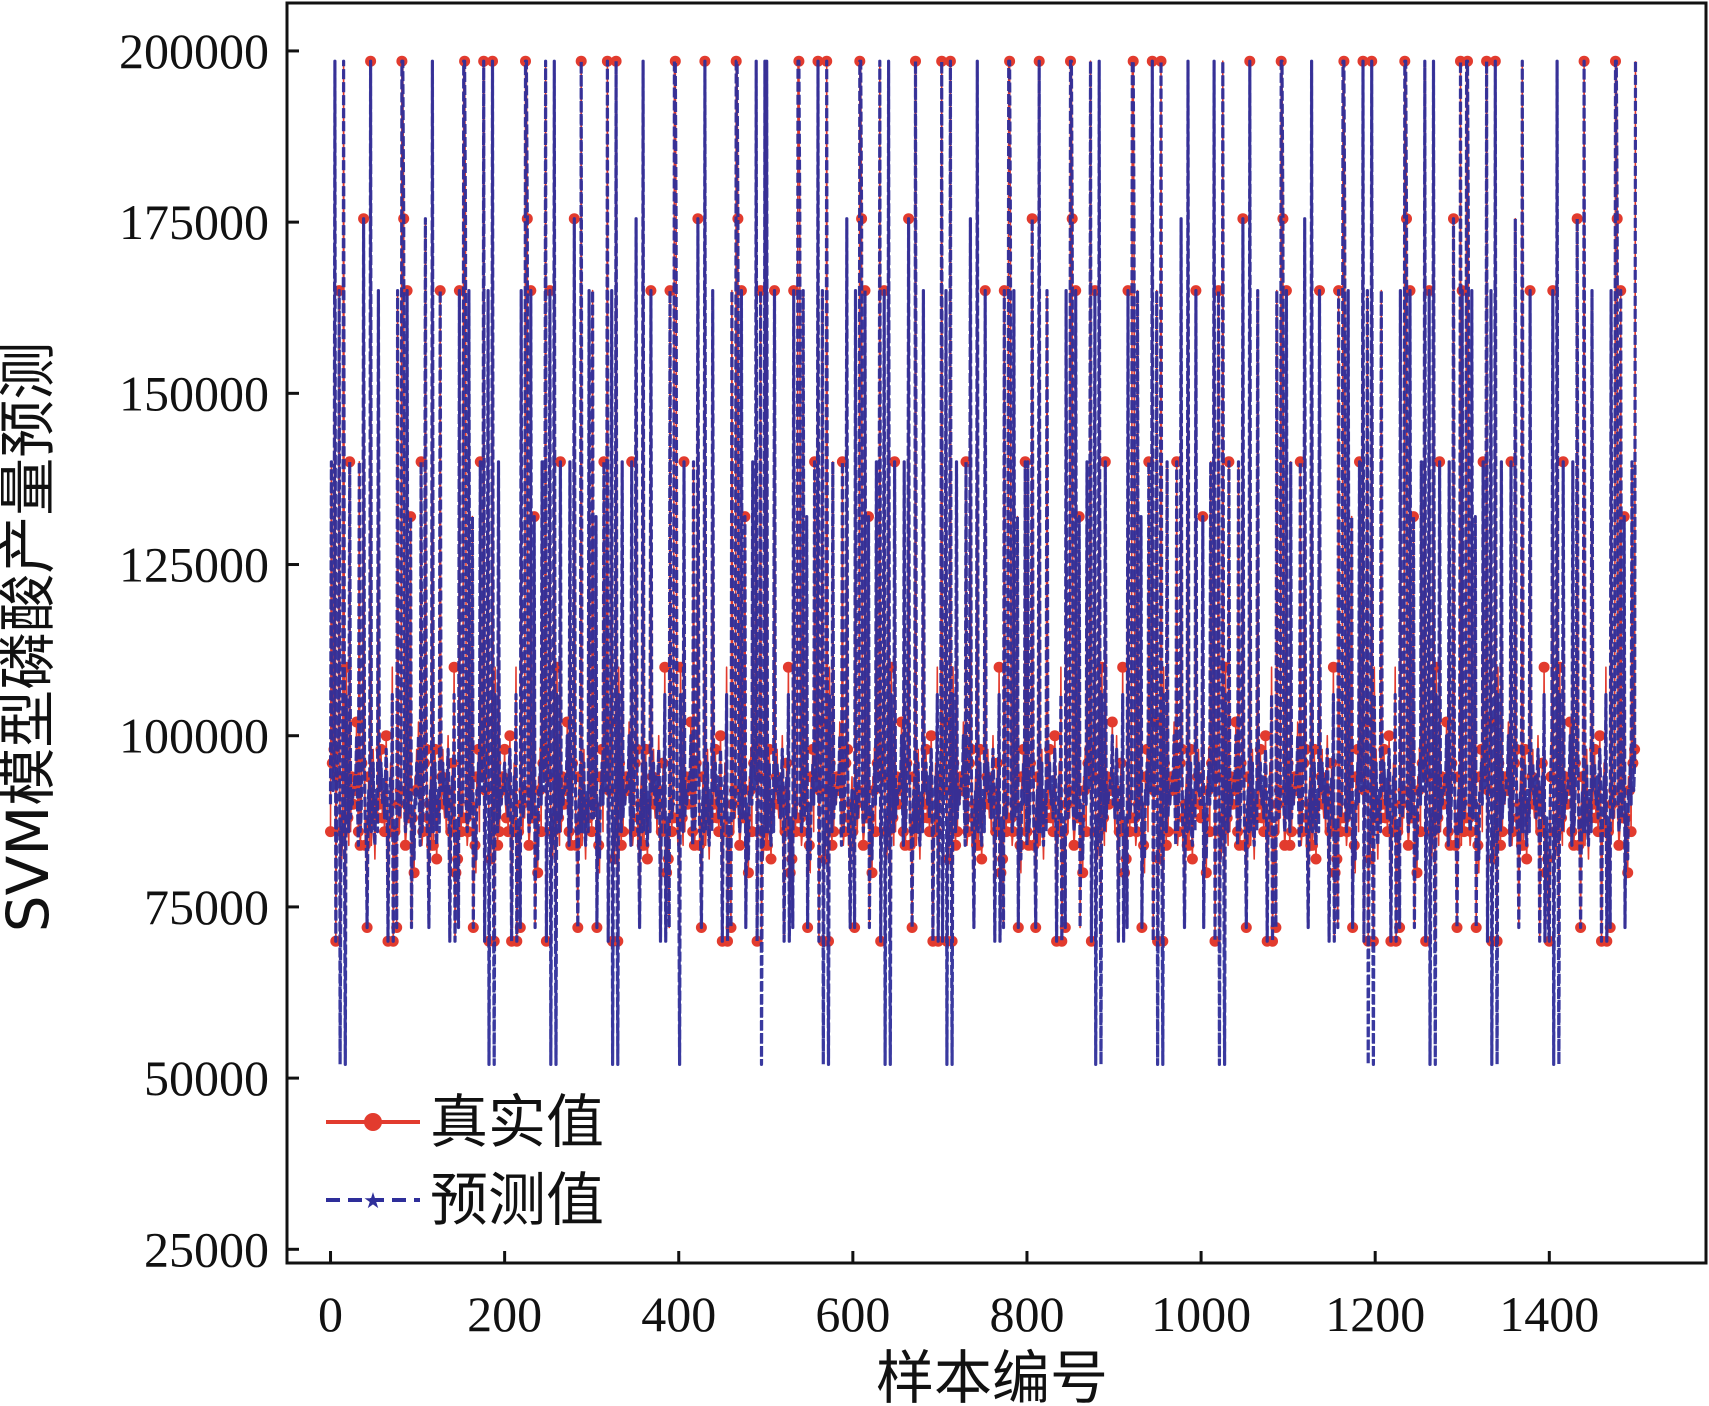 The image size is (1709, 1406). Describe the element at coordinates (194, 222) in the screenshot. I see `y-tick-label: 175000` at that location.